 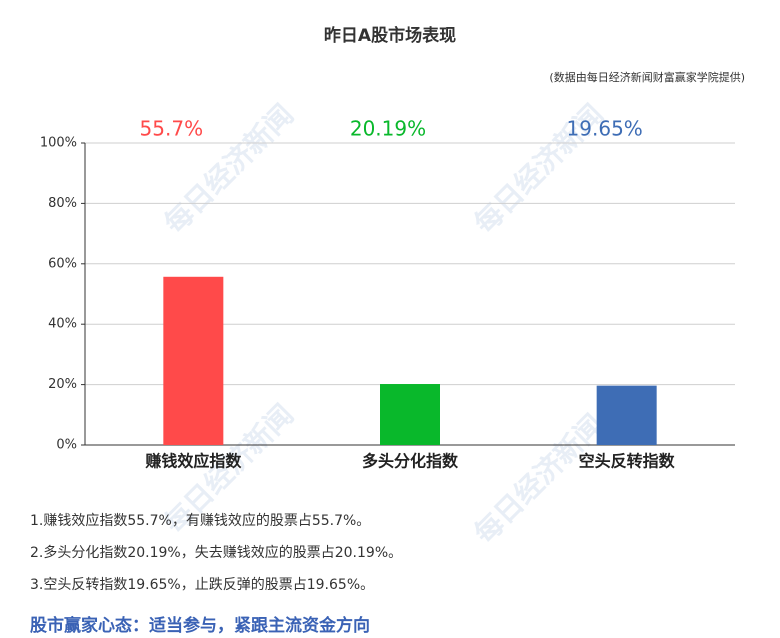 What do you see at coordinates (62, 203) in the screenshot?
I see `y-tick-label: 80%` at bounding box center [62, 203].